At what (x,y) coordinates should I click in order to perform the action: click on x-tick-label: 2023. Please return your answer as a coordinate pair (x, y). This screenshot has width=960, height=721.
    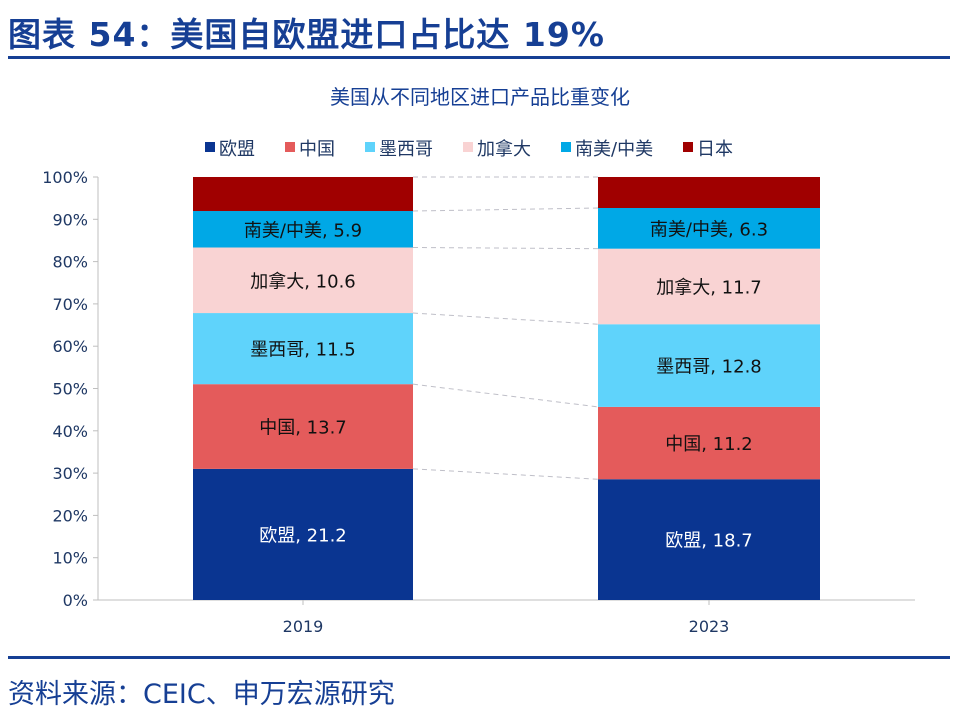
    Looking at the image, I should click on (709, 626).